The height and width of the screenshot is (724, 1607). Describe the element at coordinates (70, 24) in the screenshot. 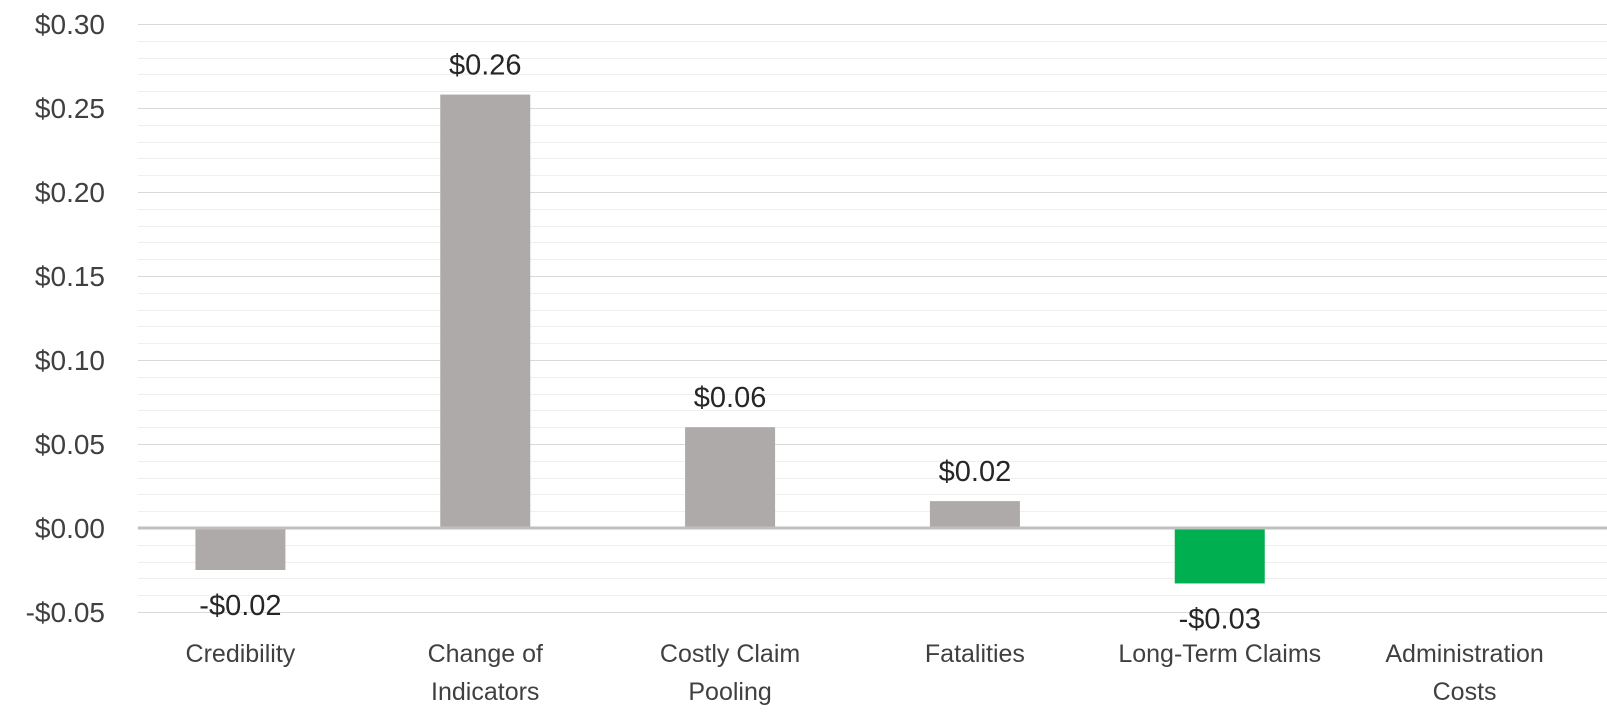

I see `y-tick-label: $0.30` at that location.